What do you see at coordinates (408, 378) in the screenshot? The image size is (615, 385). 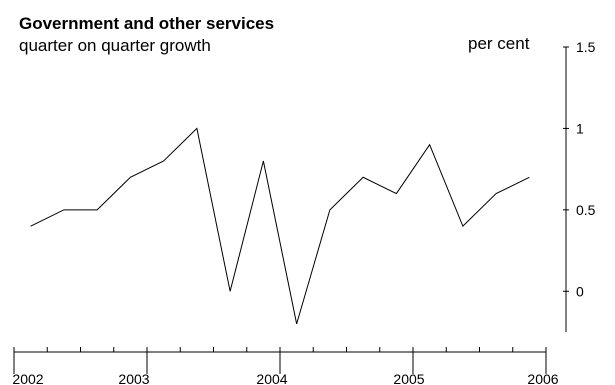 I see `x-year-label: 2005` at bounding box center [408, 378].